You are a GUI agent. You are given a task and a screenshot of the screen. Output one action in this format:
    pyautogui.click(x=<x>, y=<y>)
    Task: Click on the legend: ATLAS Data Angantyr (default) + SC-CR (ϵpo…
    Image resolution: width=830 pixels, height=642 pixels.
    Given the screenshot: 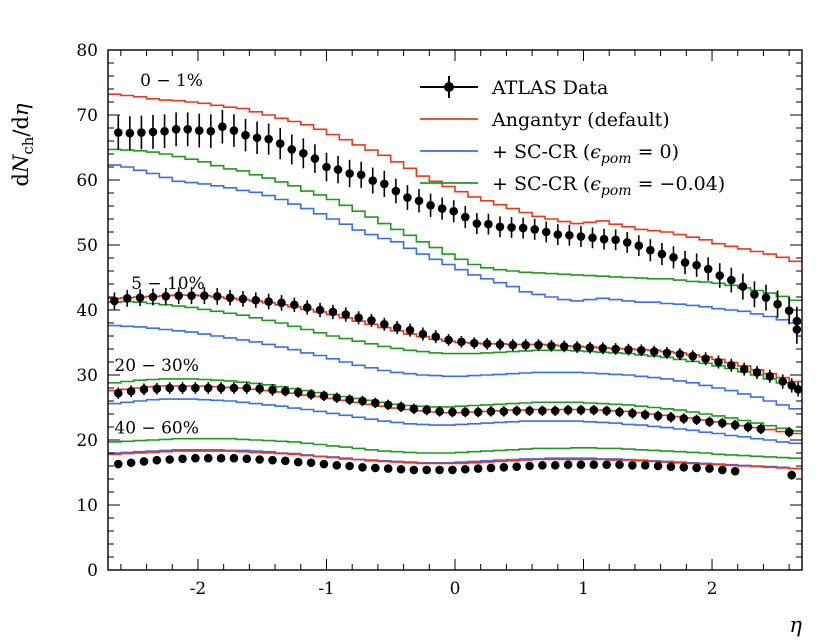 What is the action you would take?
    pyautogui.click(x=572, y=137)
    